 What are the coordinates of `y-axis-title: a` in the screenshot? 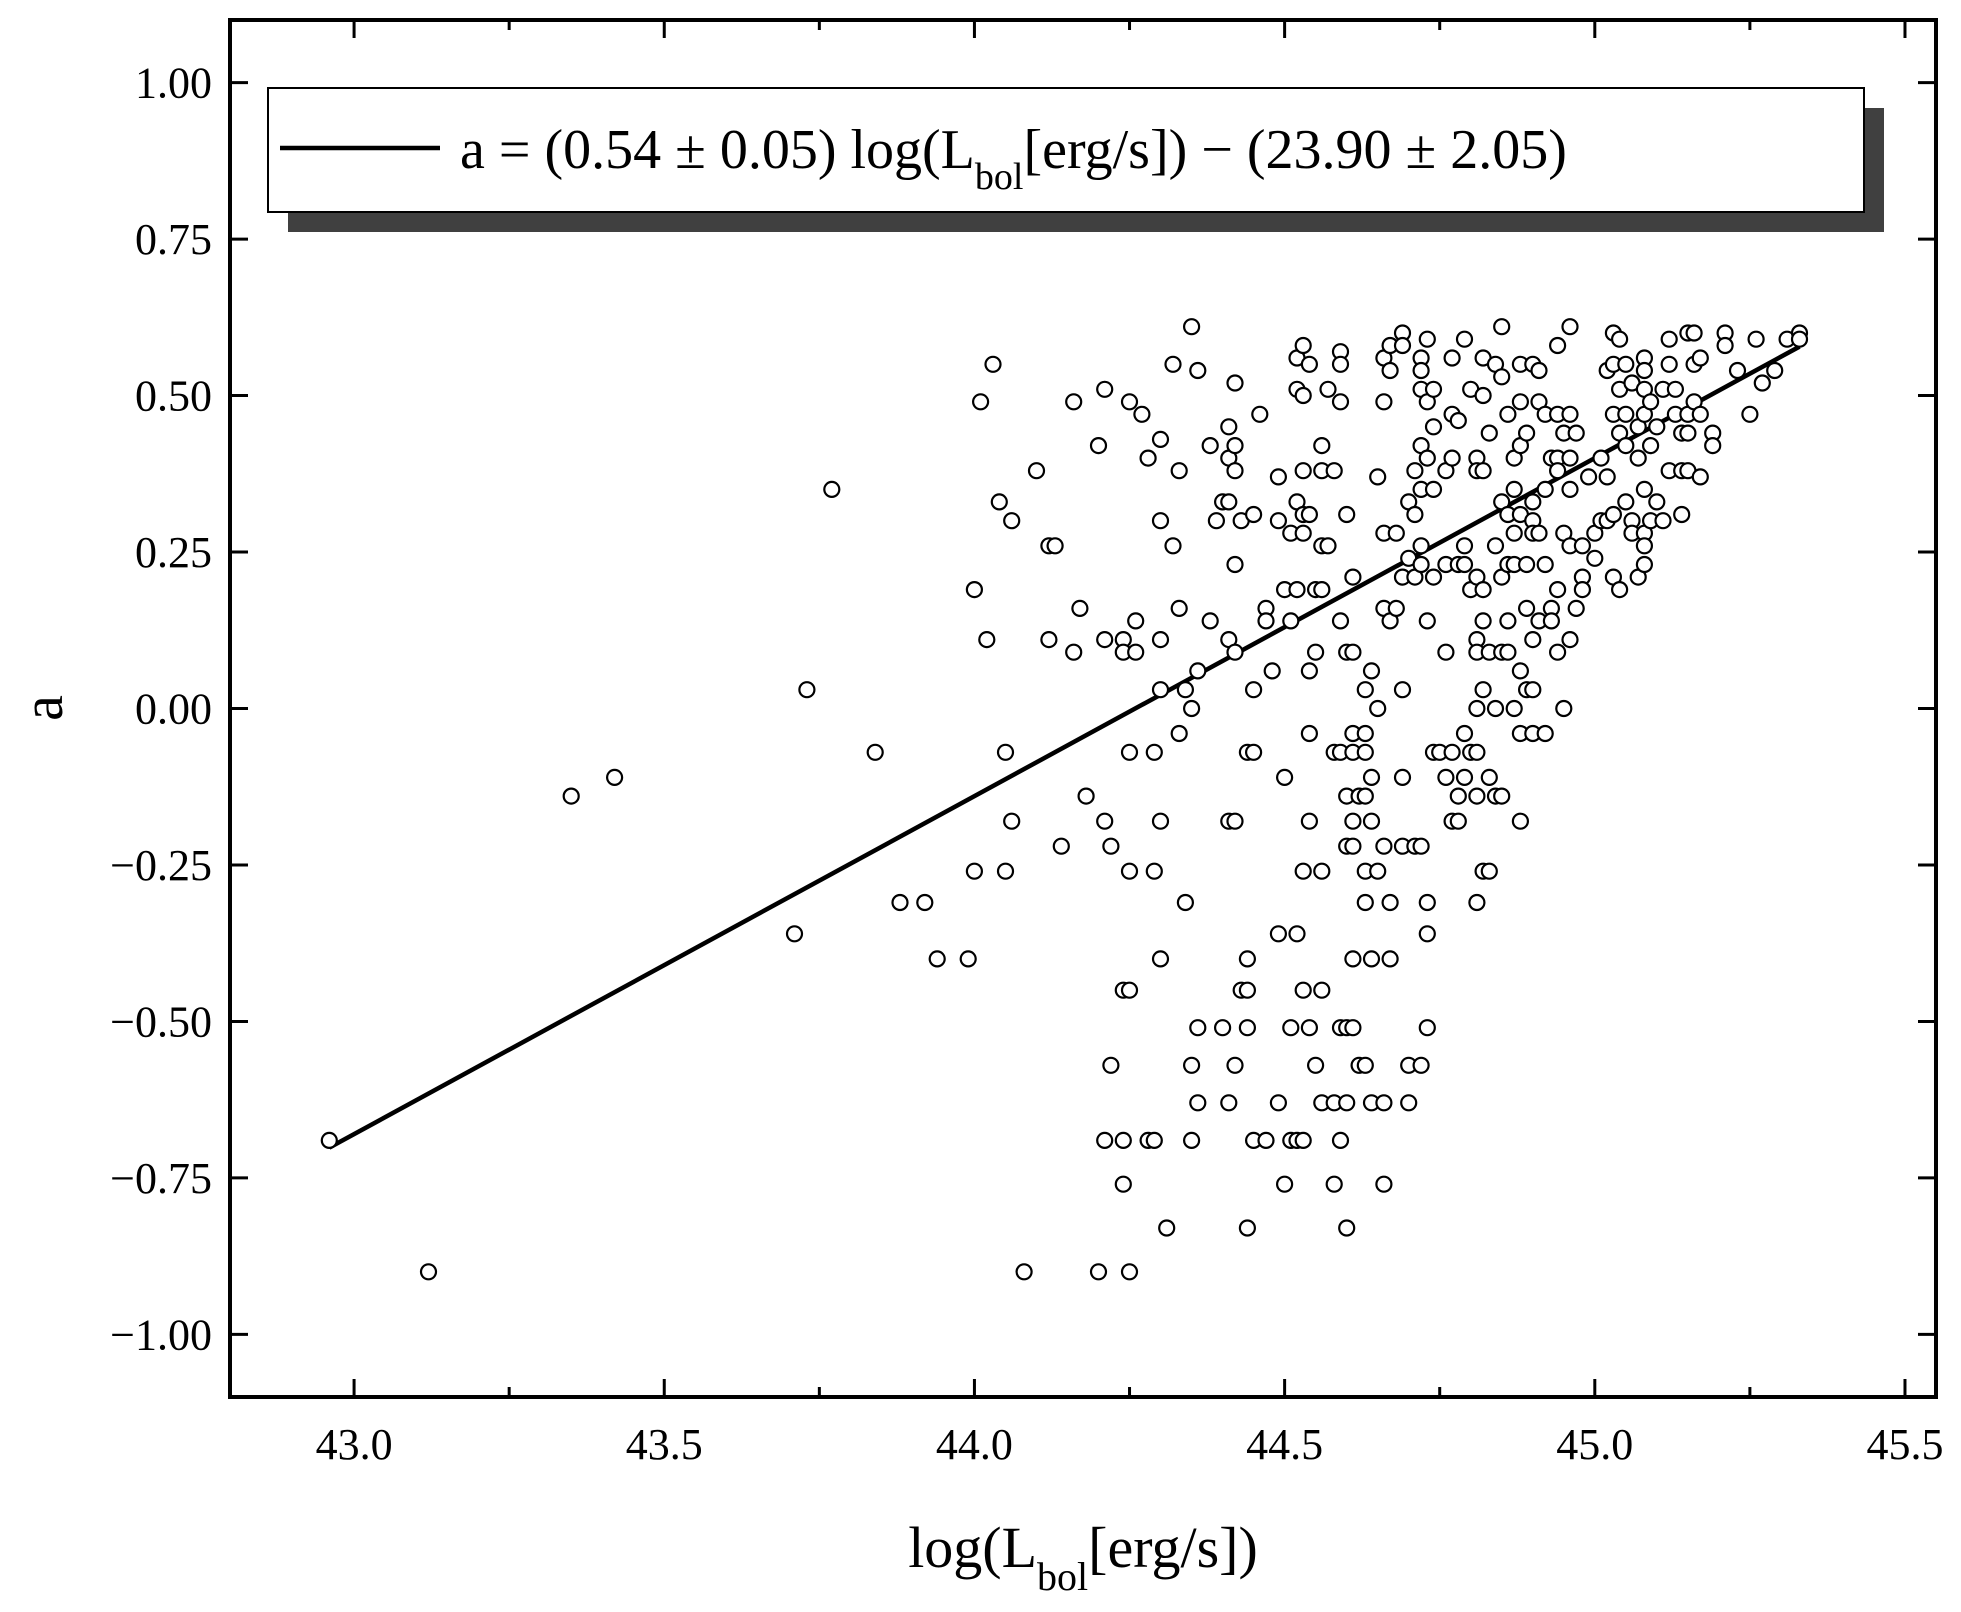 It's located at (42, 708).